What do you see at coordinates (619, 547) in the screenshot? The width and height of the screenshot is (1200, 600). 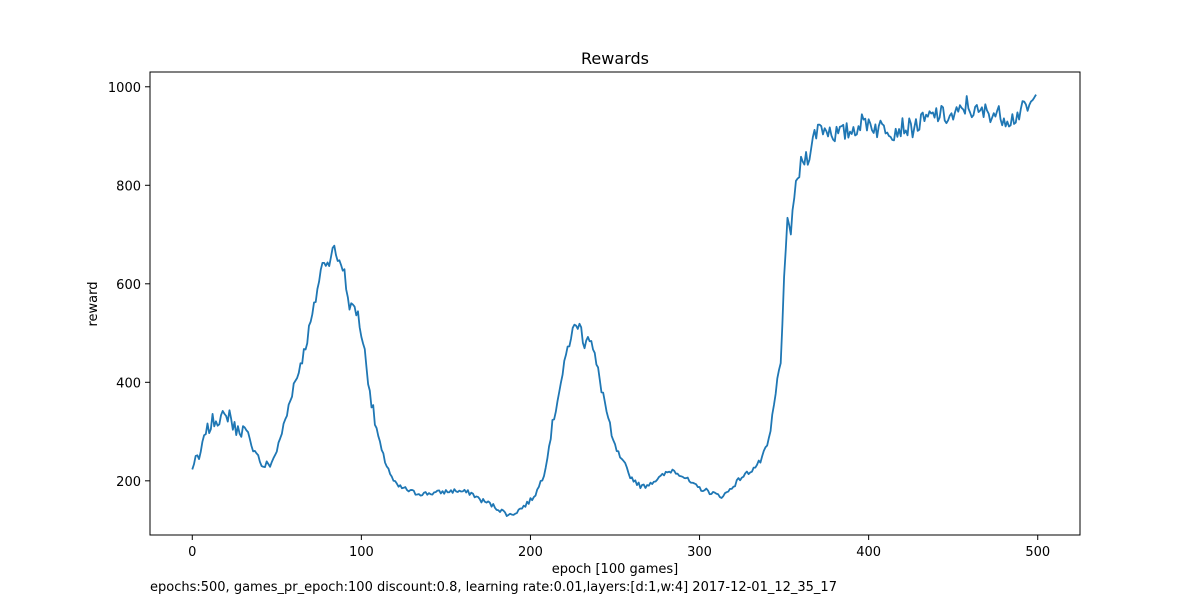 I see `x-axis-ticks: 0 100 200 300 400 500` at bounding box center [619, 547].